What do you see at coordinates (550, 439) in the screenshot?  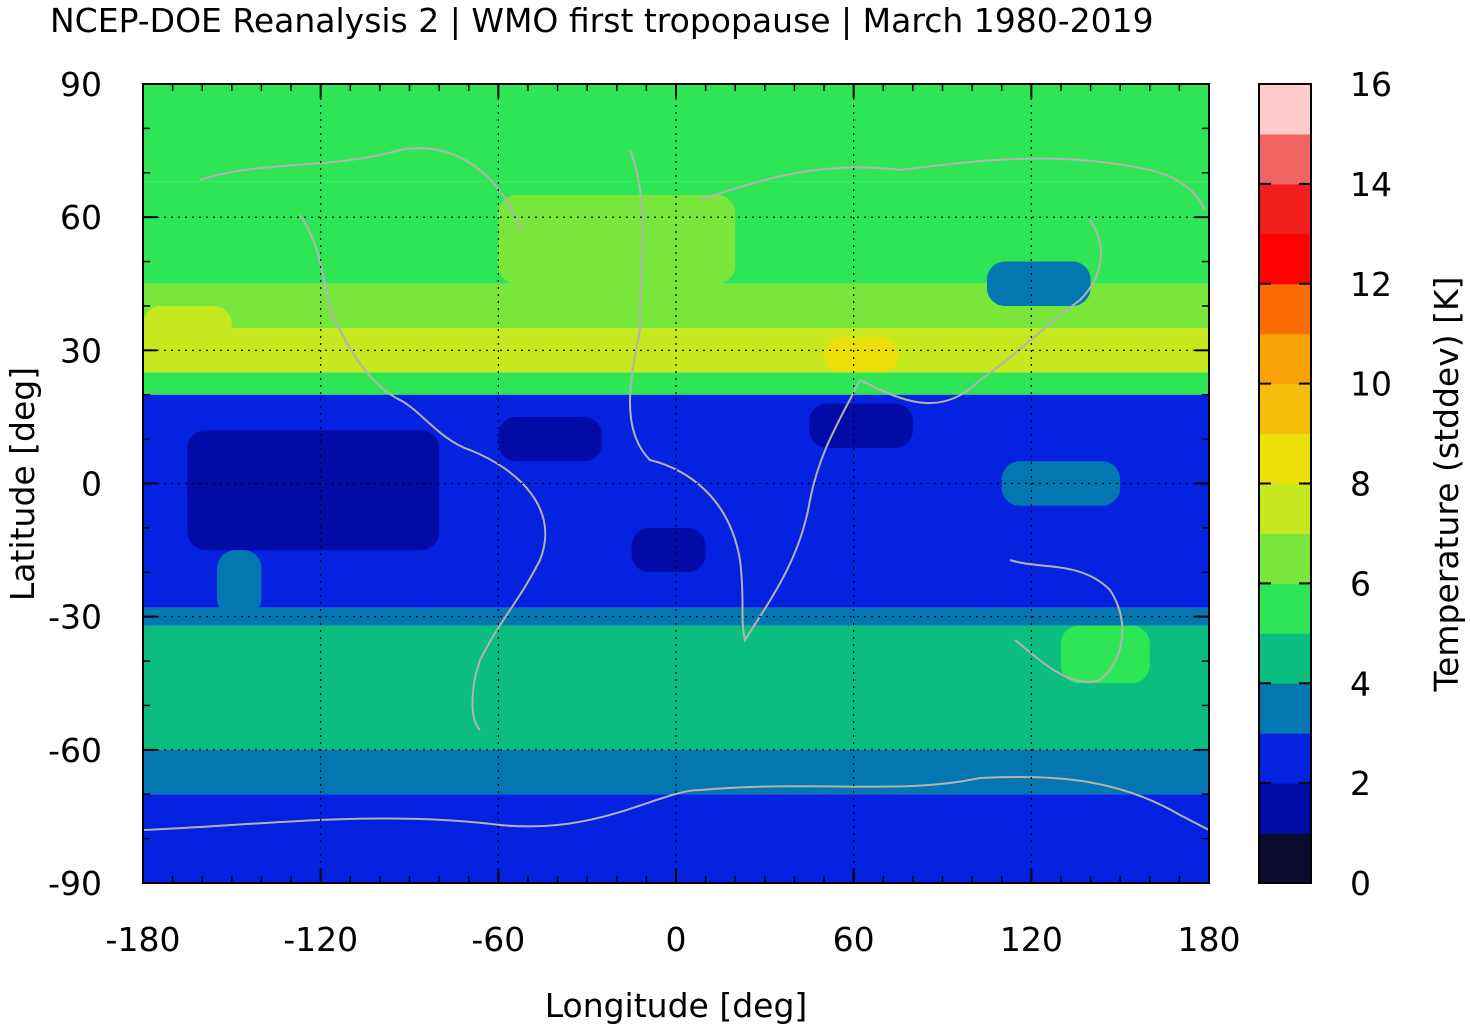 I see `region-atlantic-min` at bounding box center [550, 439].